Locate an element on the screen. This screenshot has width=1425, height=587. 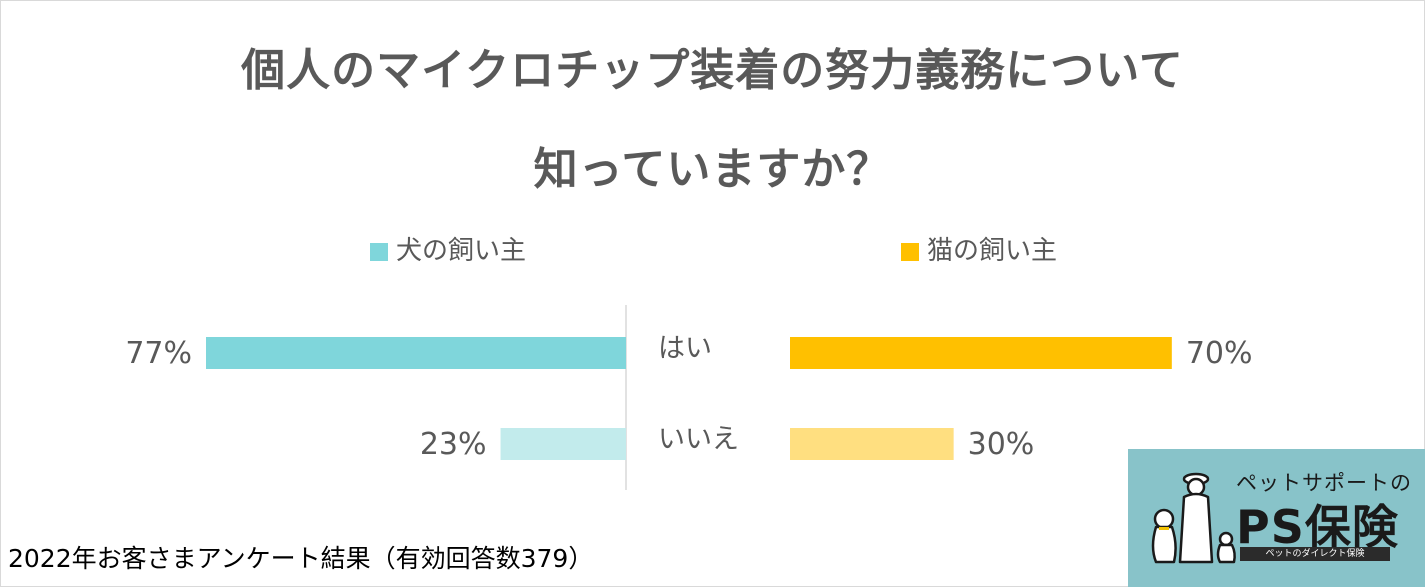
category-label-0: はい is located at coordinates (685, 348).